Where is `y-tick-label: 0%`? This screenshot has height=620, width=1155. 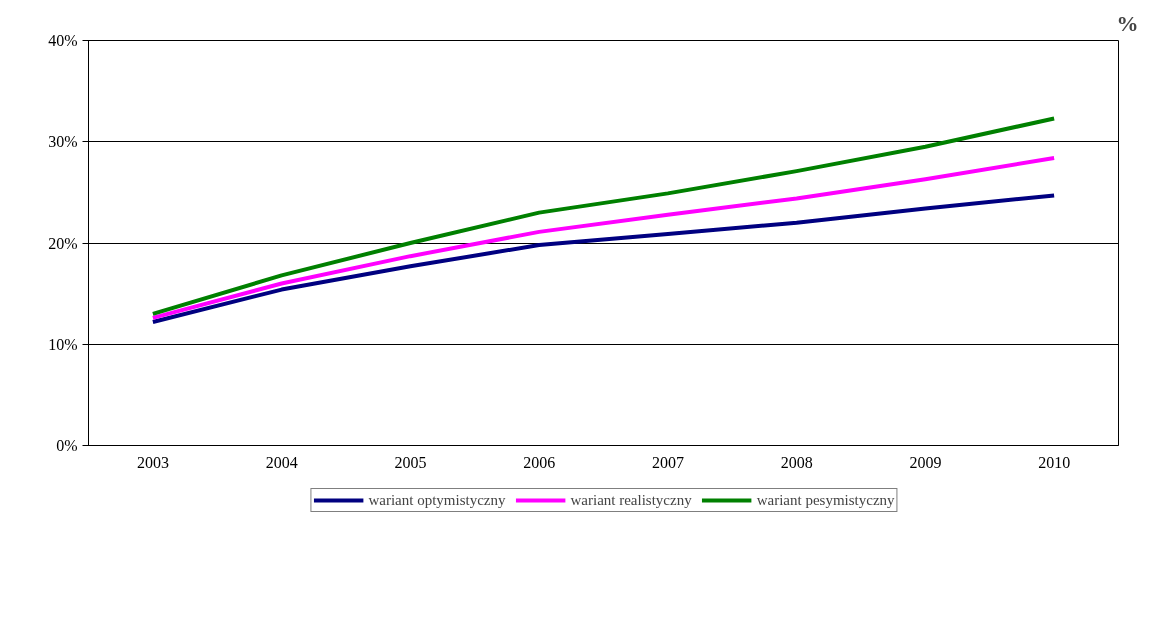
y-tick-label: 0% is located at coordinates (67, 445).